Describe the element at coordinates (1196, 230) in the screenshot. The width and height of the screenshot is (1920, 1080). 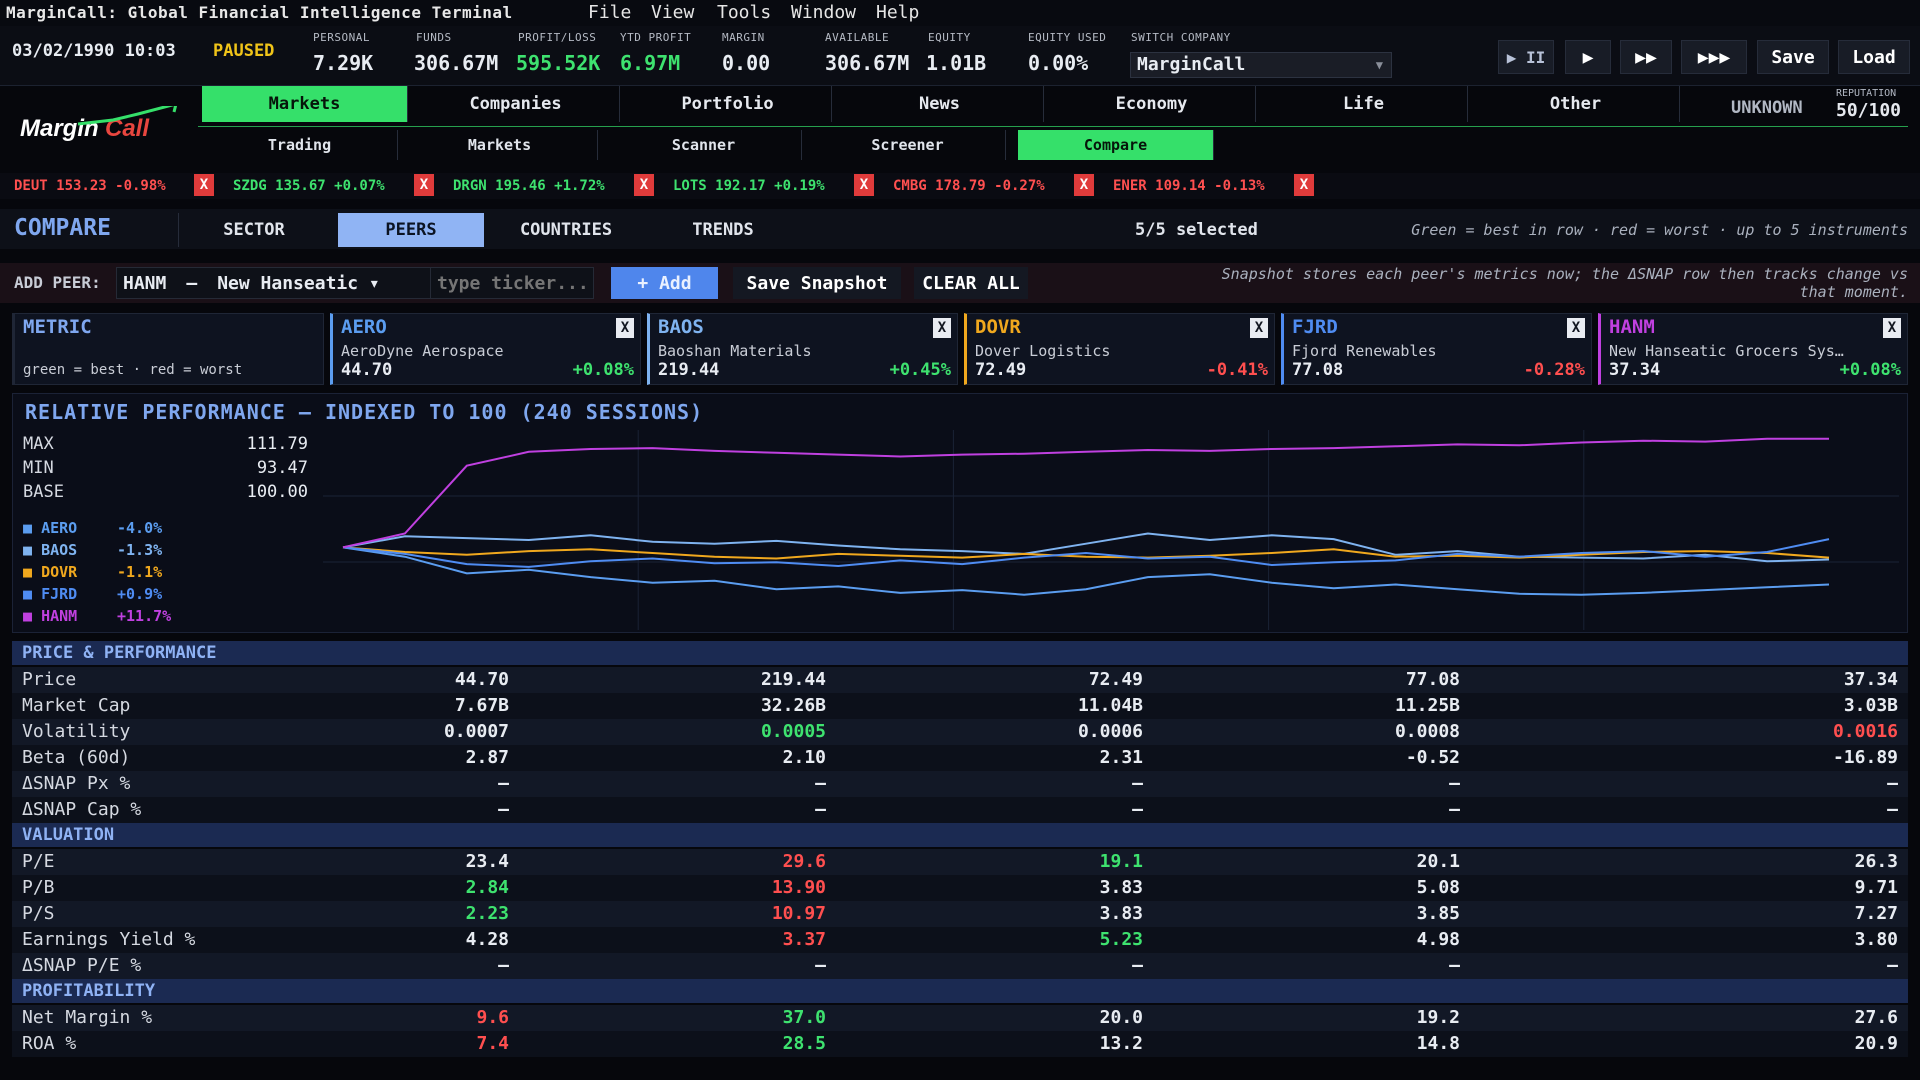
I see `selection-count: 5/5 selected` at that location.